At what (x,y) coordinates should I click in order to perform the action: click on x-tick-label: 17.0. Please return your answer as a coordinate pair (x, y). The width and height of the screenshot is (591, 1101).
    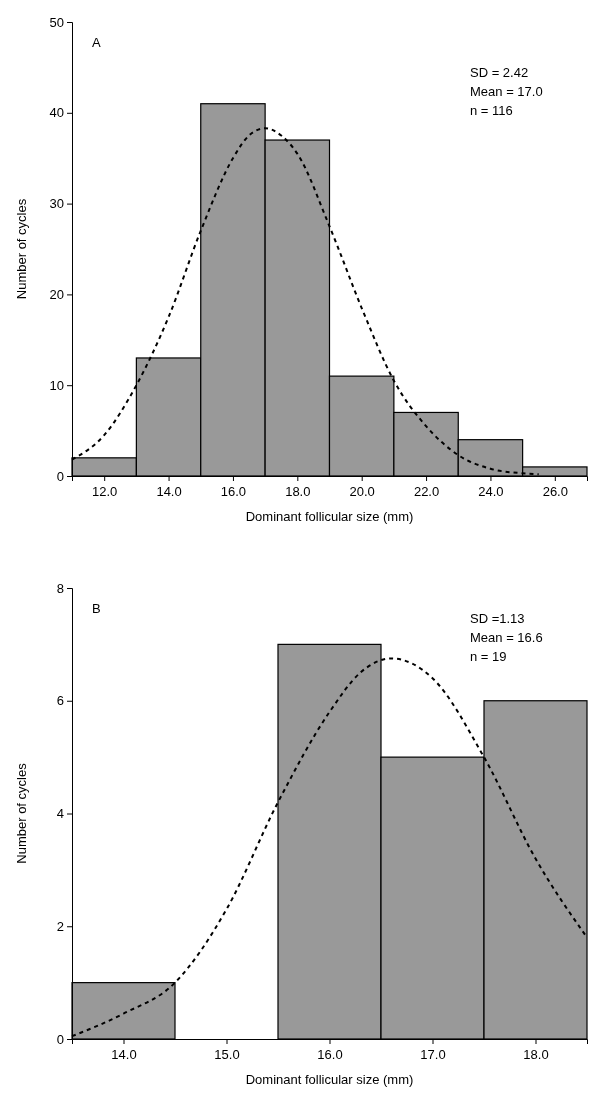
    Looking at the image, I should click on (433, 1054).